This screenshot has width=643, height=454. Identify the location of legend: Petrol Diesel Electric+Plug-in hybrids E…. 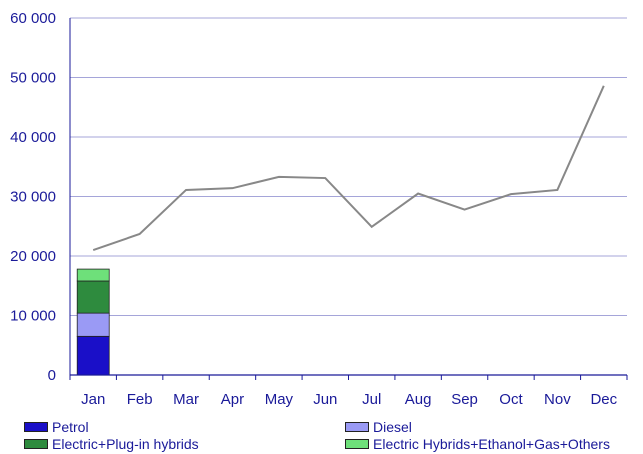
(321, 436).